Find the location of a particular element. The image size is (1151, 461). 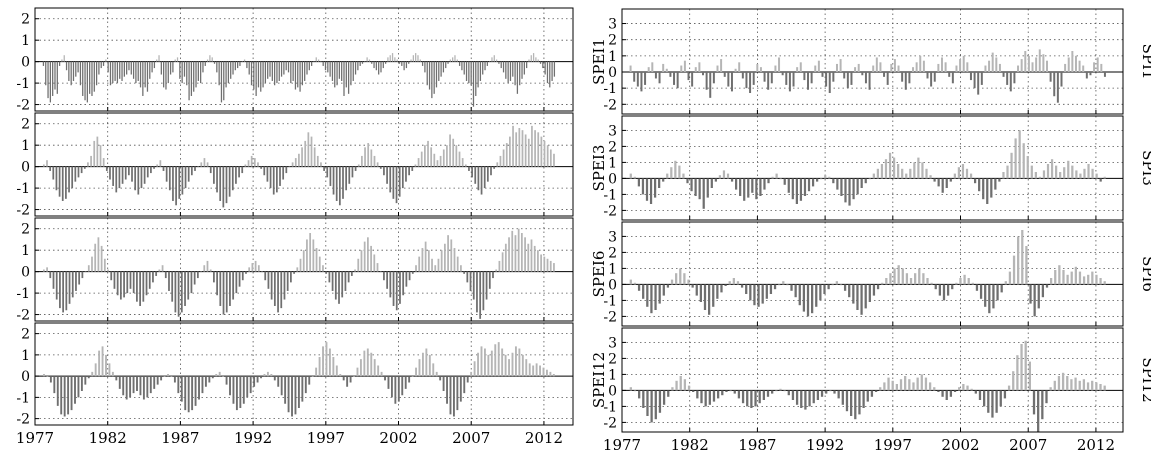

y-tick-label: 2 is located at coordinates (612, 359).